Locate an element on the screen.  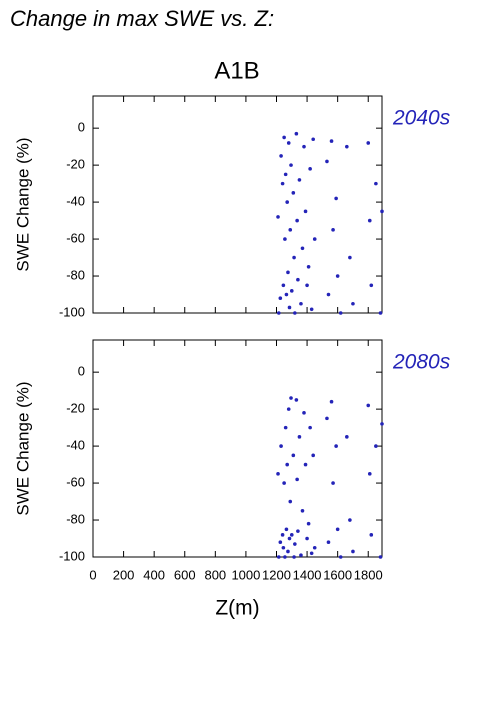
x-tick-label: 200 is located at coordinates (124, 574).